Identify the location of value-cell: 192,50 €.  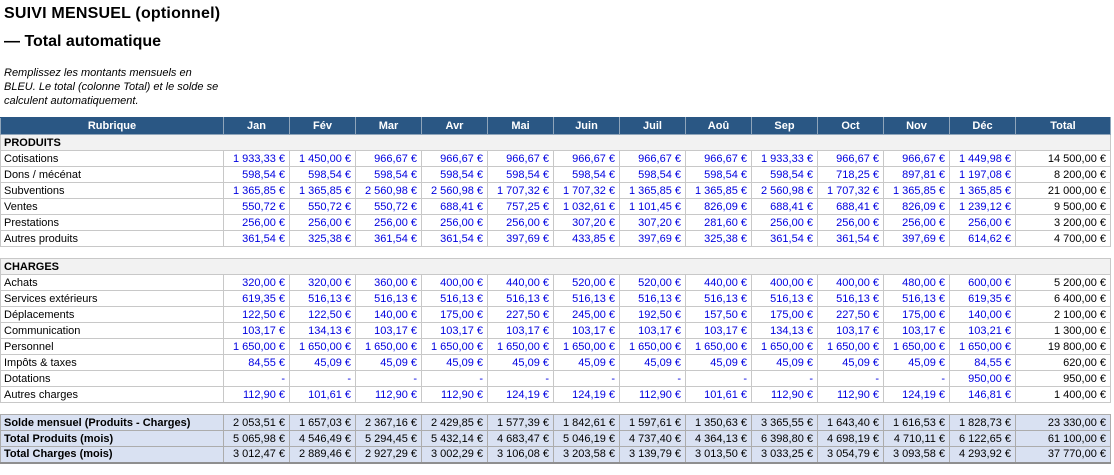
(652, 314).